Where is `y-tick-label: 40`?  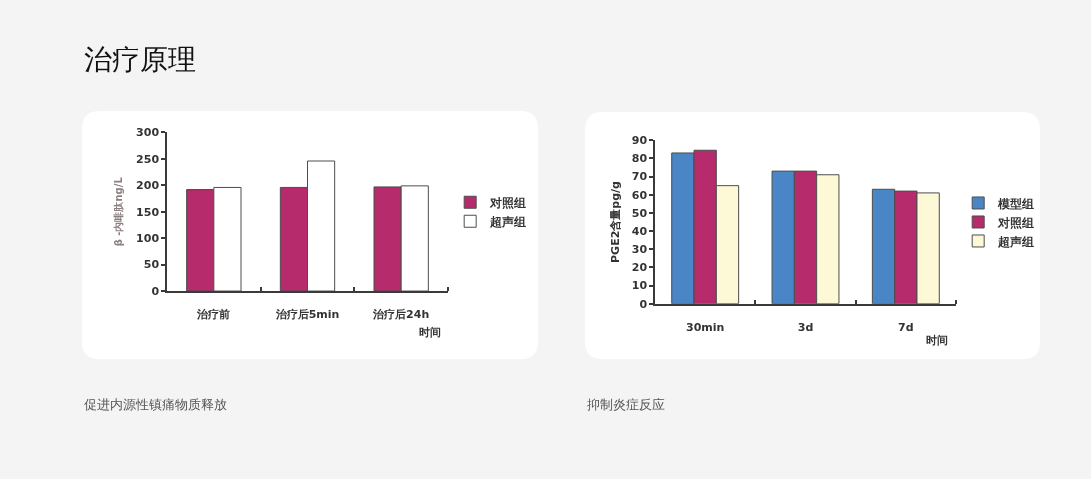
y-tick-label: 40 is located at coordinates (639, 231).